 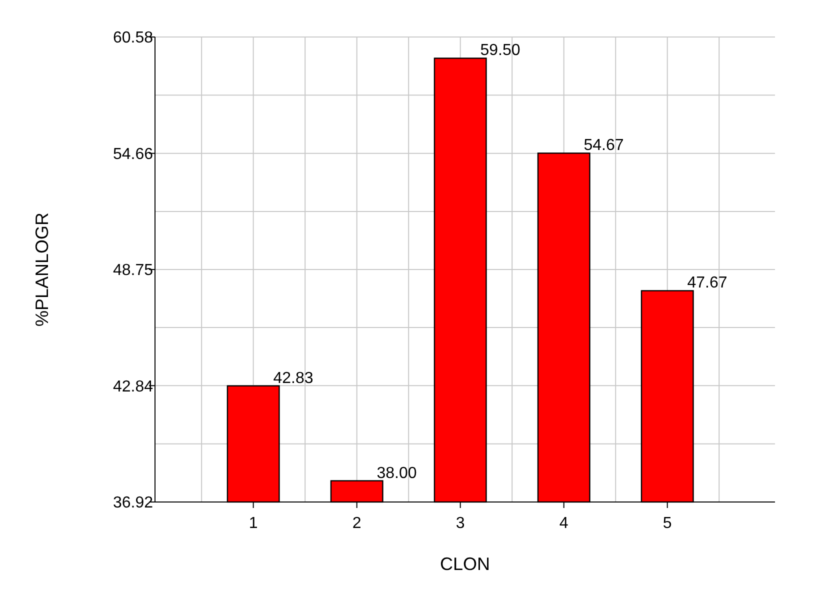 What do you see at coordinates (604, 145) in the screenshot?
I see `data-label: 54.67` at bounding box center [604, 145].